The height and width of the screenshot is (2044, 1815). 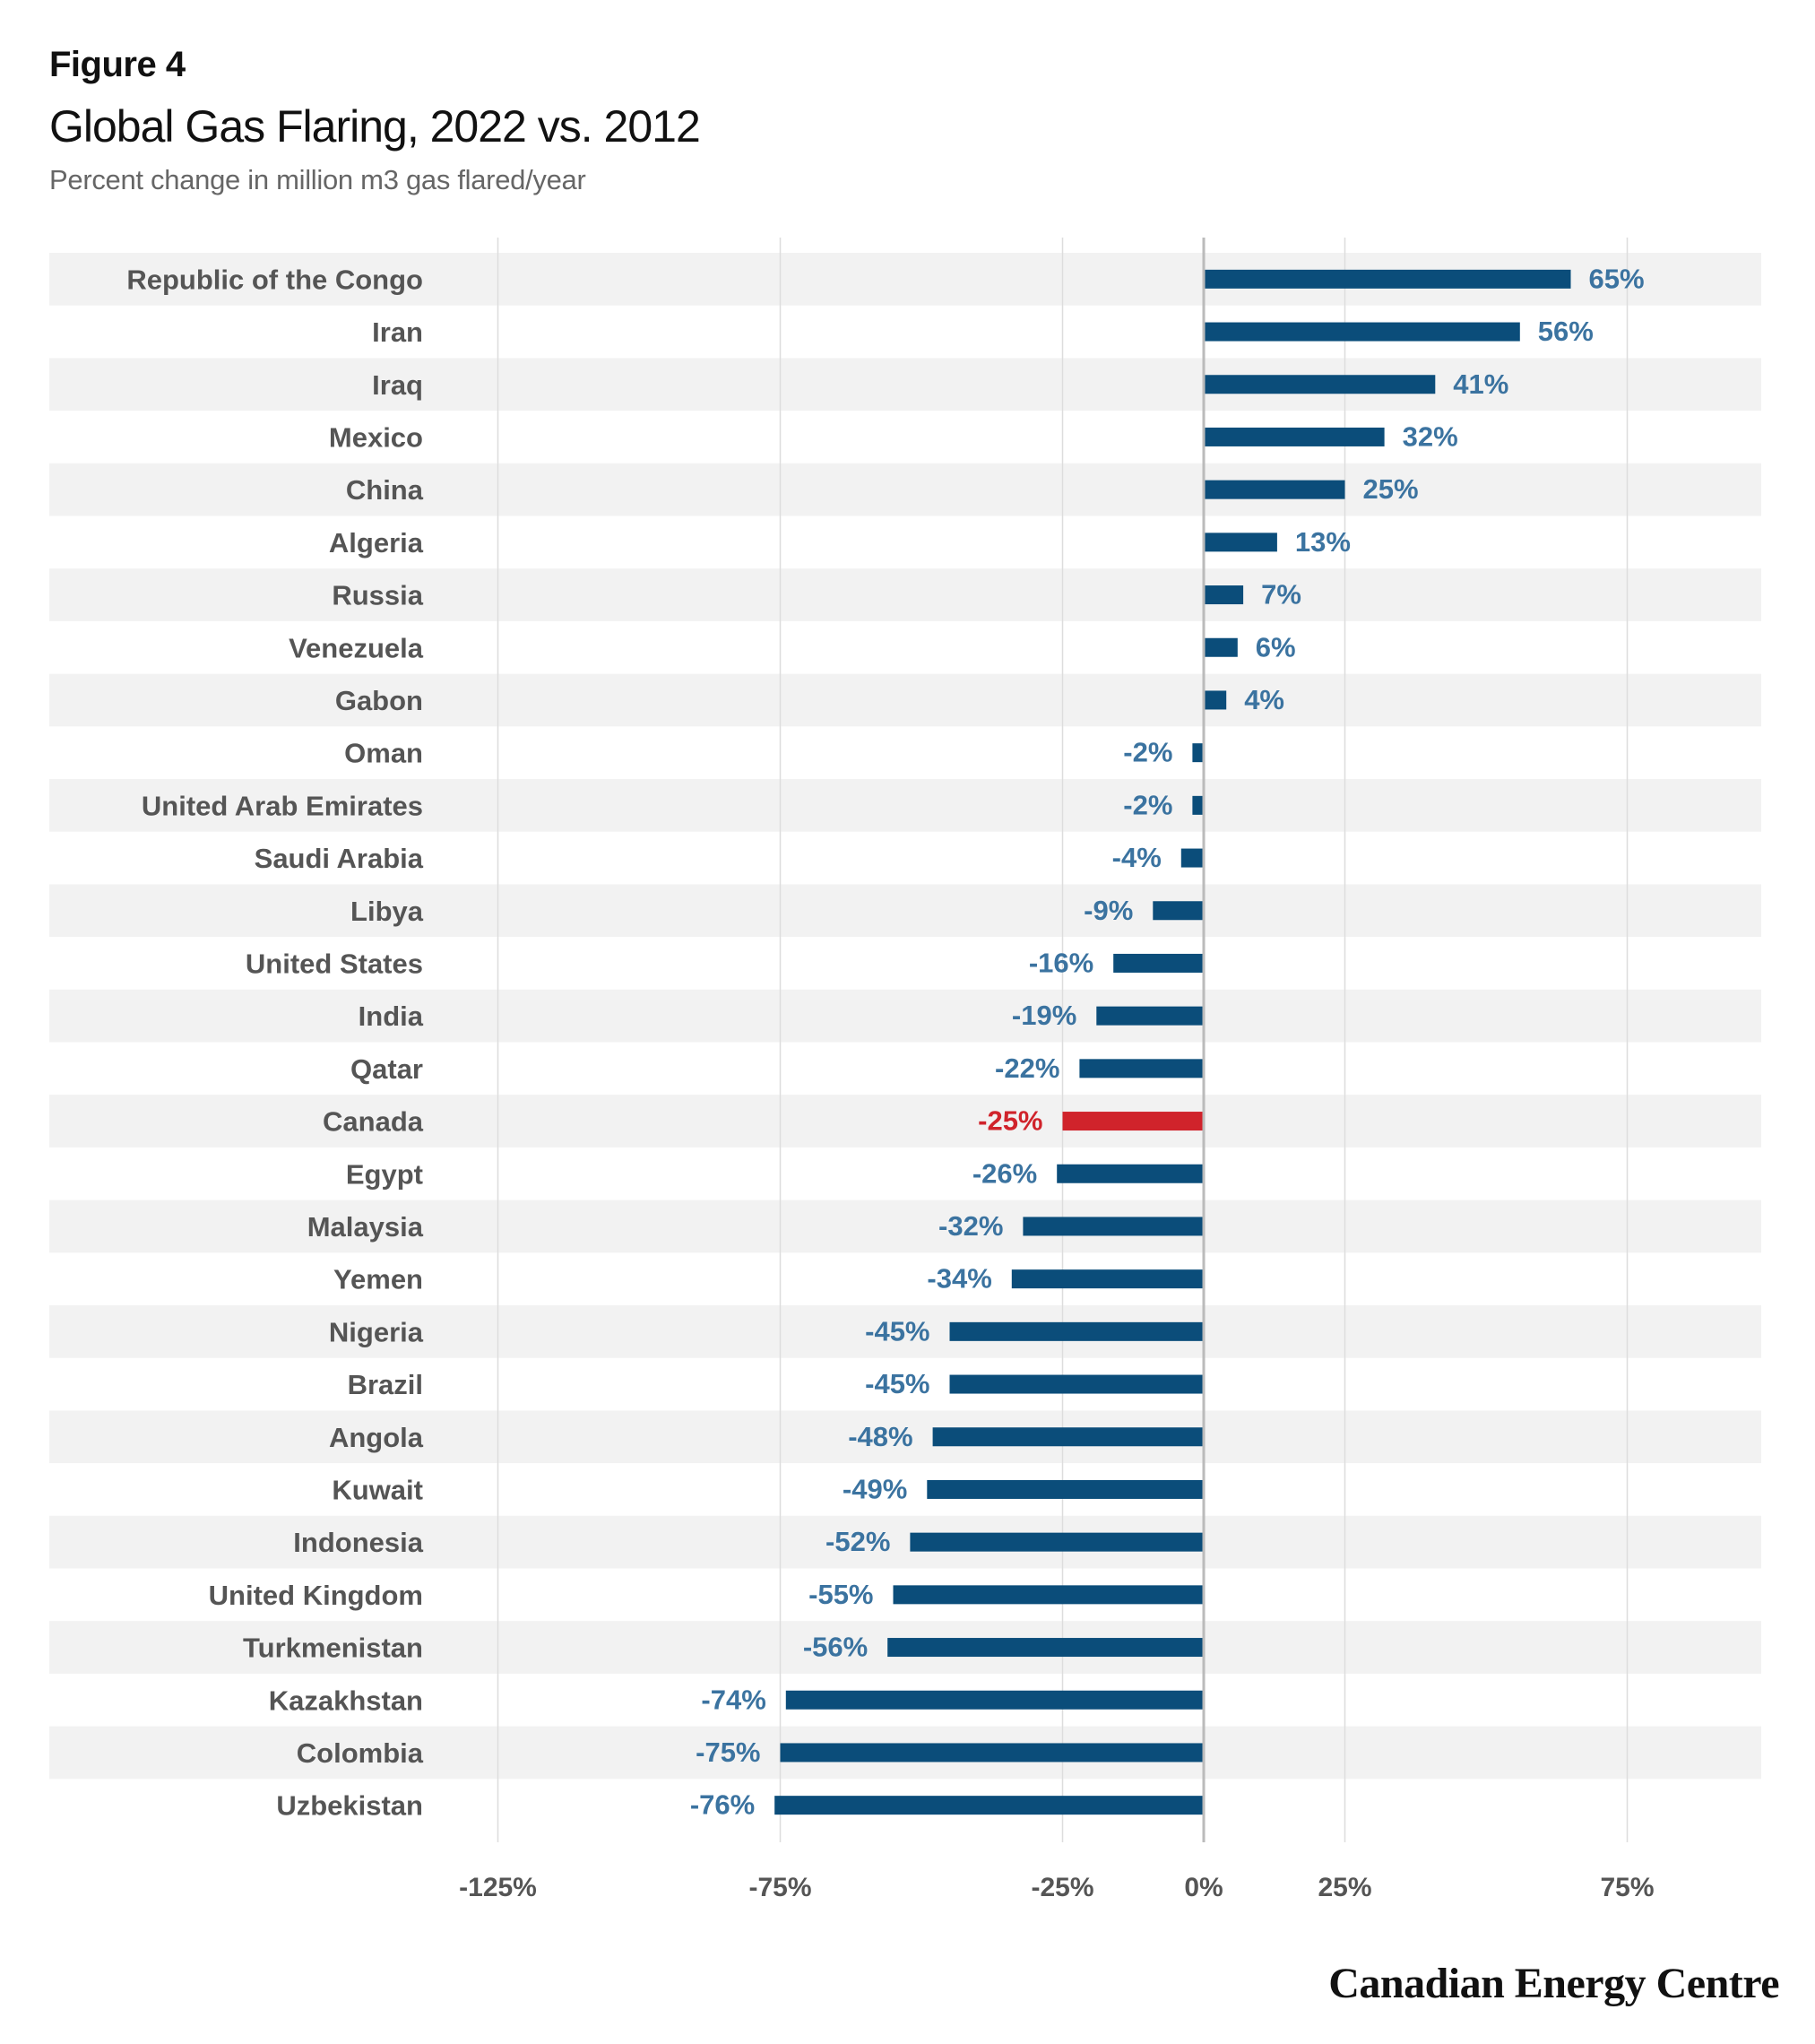 I want to click on x-tick-label: 0%, so click(x=1203, y=1888).